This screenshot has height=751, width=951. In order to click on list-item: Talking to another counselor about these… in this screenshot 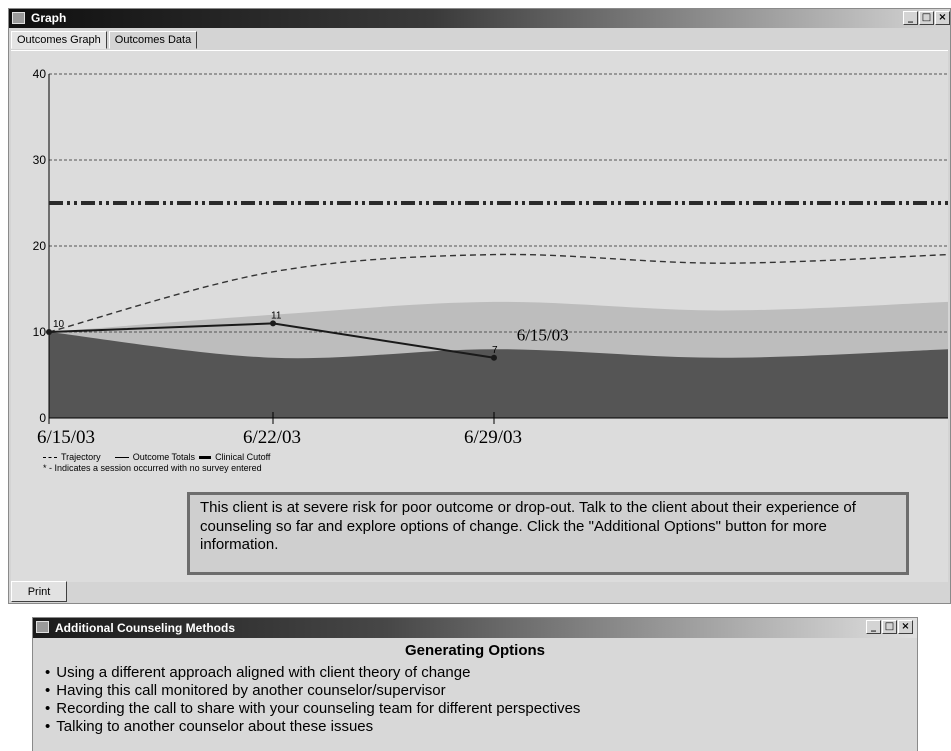, I will do `click(312, 727)`.